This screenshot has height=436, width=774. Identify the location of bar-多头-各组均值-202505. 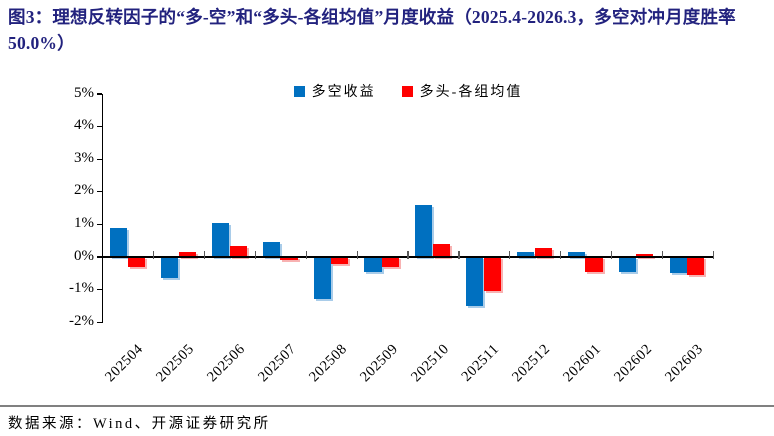
(187, 254).